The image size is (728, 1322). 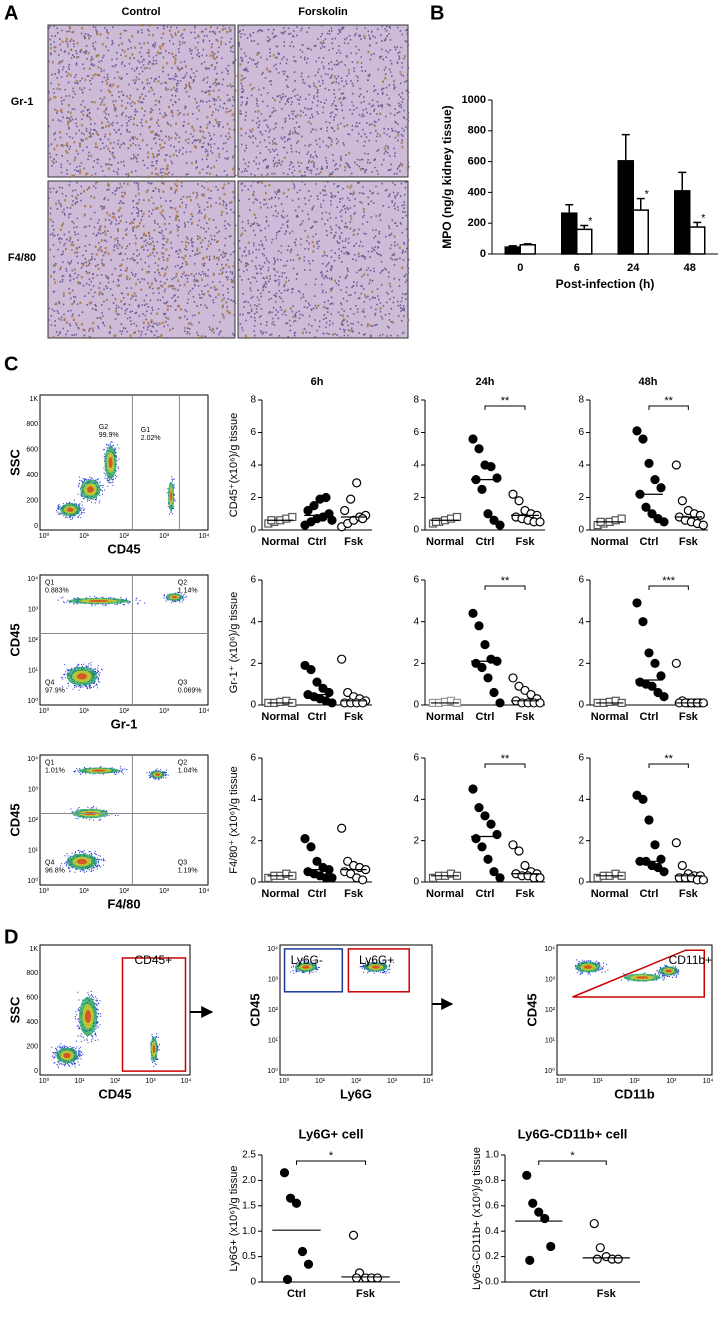 What do you see at coordinates (477, 1218) in the screenshot?
I see `axis-label: Ly6G-CD11b+ (x10⁶)/g tissue` at bounding box center [477, 1218].